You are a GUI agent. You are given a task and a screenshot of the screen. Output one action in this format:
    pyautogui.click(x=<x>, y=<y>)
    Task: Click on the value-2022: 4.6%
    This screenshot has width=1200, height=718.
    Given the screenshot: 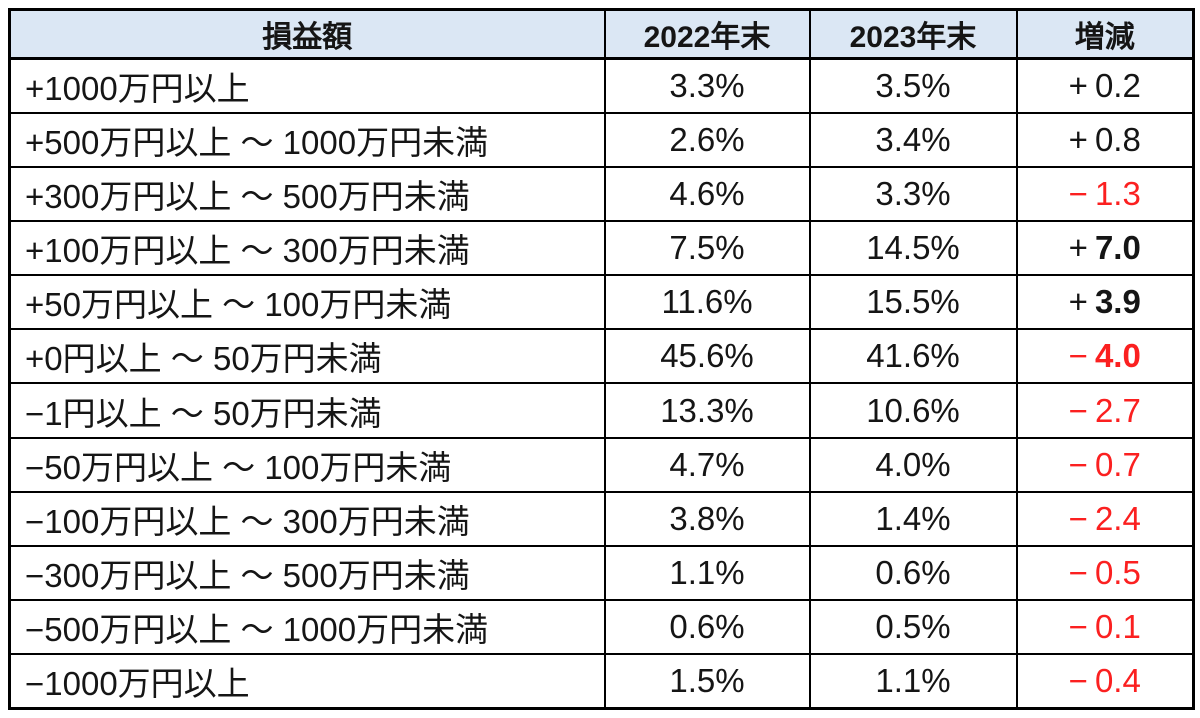 What is the action you would take?
    pyautogui.click(x=707, y=193)
    